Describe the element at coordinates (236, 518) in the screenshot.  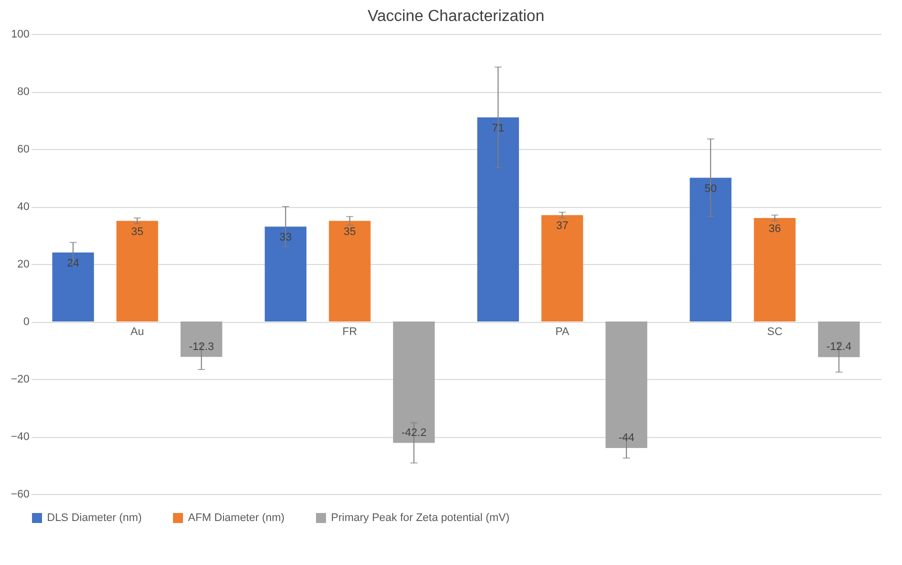
I see `legend-label: AFM Diameter (nm)` at that location.